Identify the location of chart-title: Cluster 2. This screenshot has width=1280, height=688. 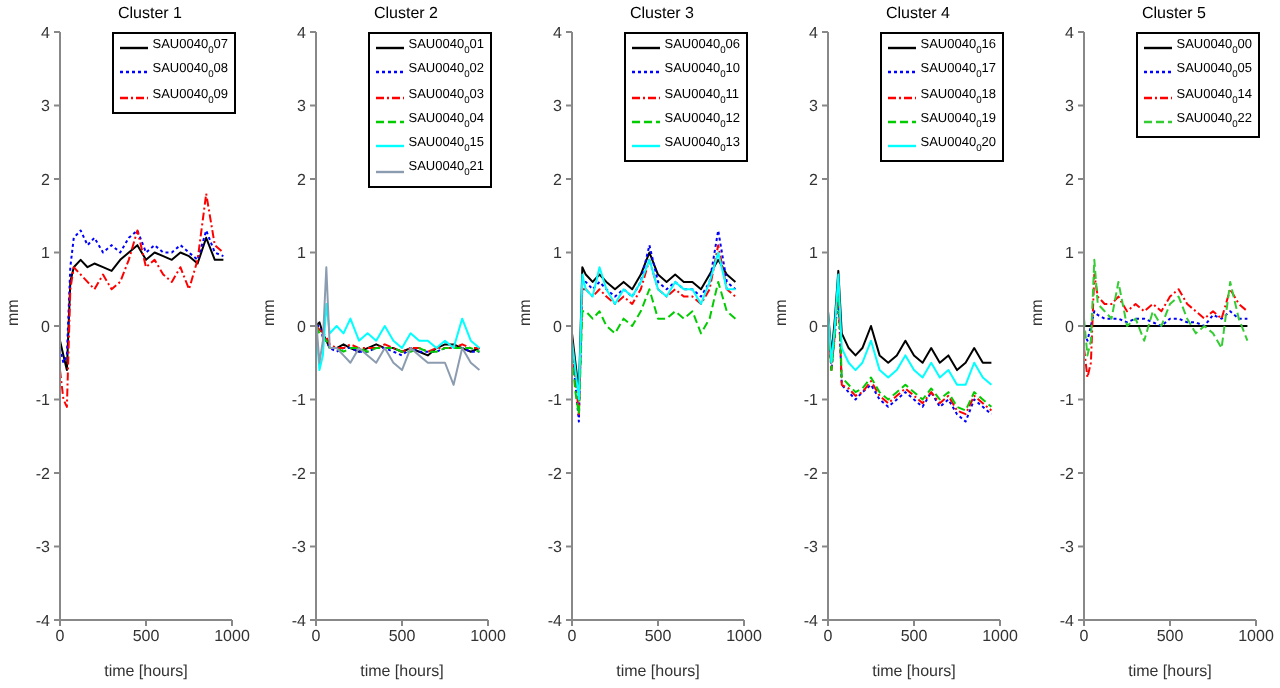
(405, 13).